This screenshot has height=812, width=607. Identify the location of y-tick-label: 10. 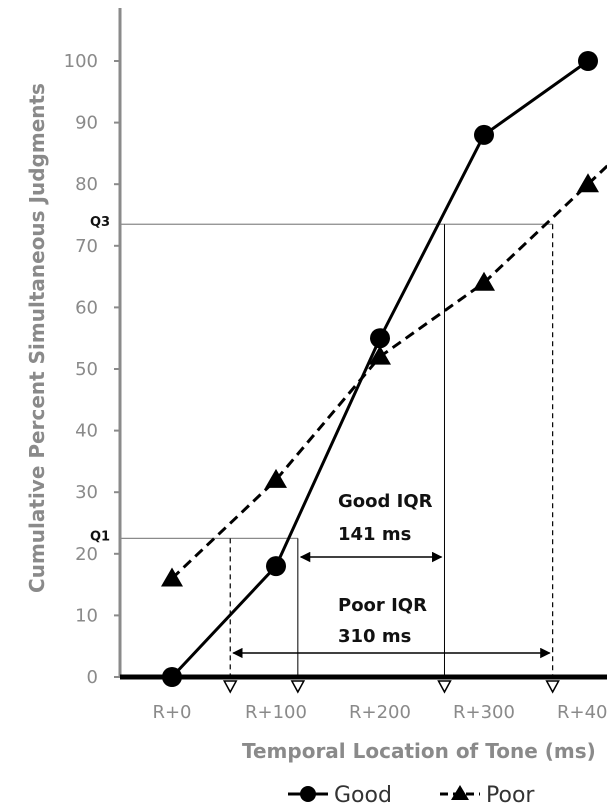
(86, 615).